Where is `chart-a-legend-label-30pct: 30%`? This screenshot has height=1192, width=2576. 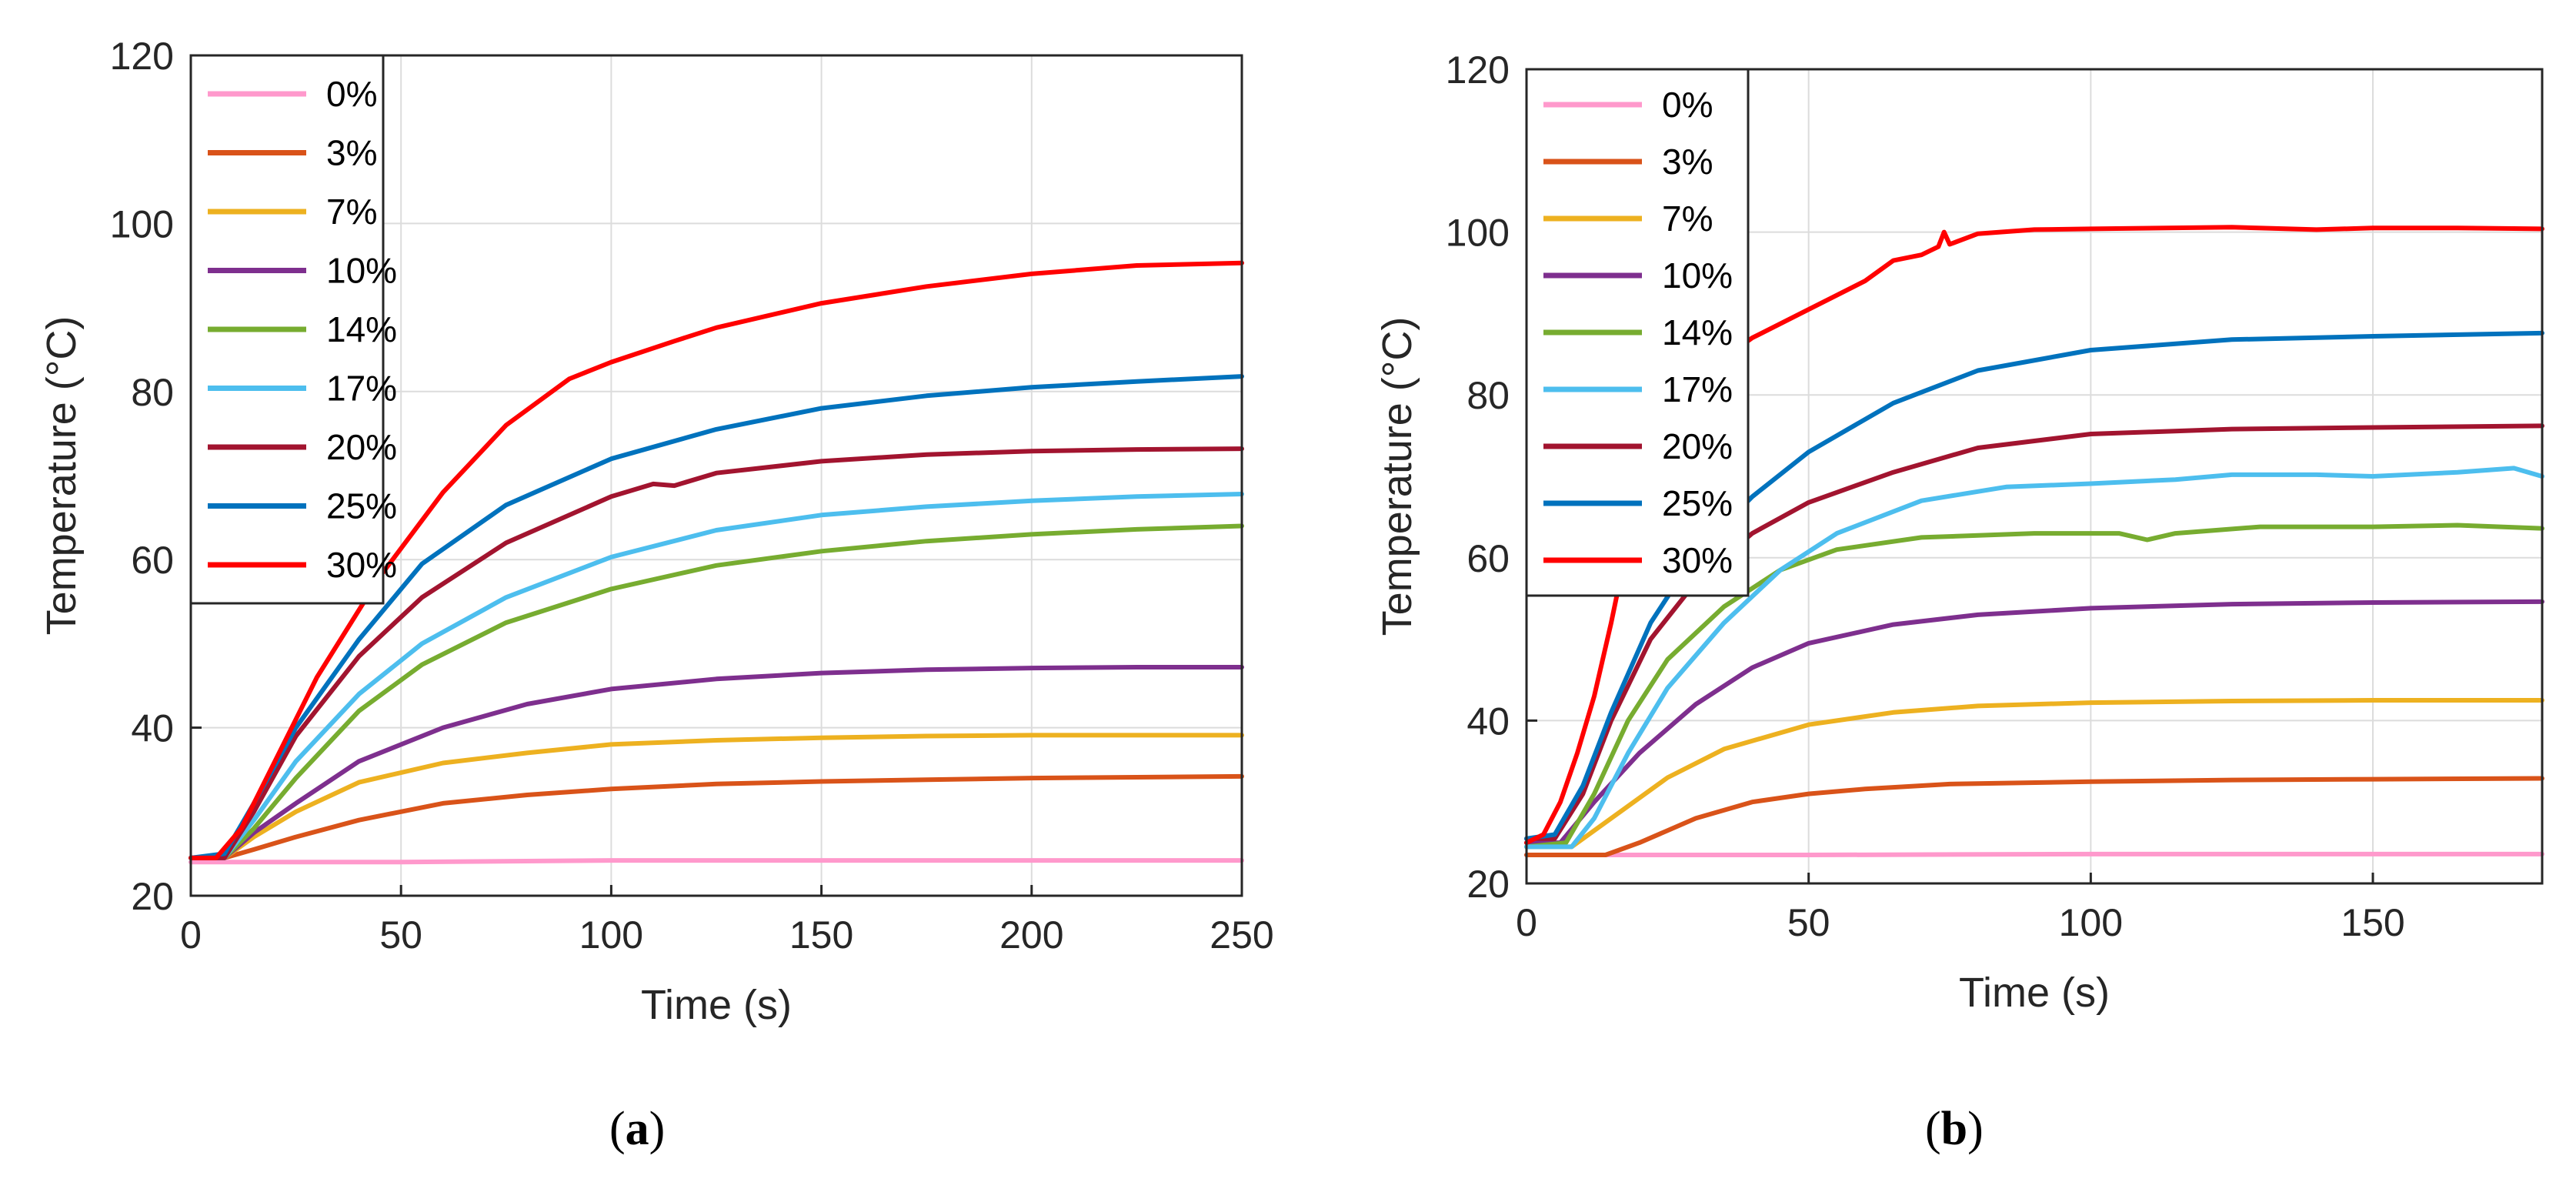
chart-a-legend-label-30pct: 30% is located at coordinates (361, 565).